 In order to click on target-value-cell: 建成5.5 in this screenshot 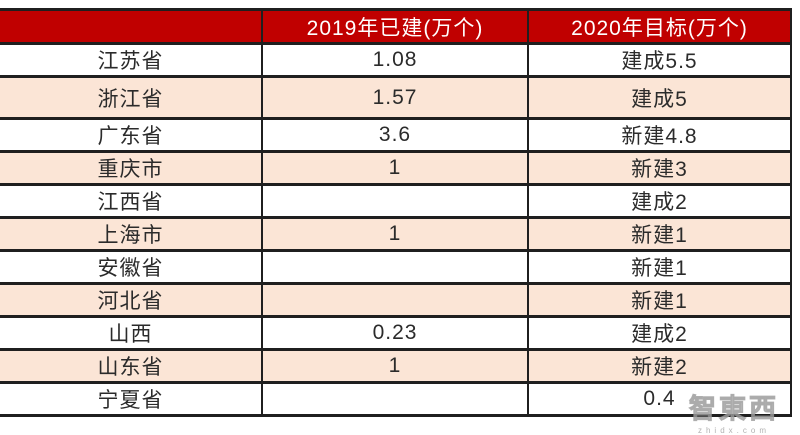, I will do `click(659, 60)`.